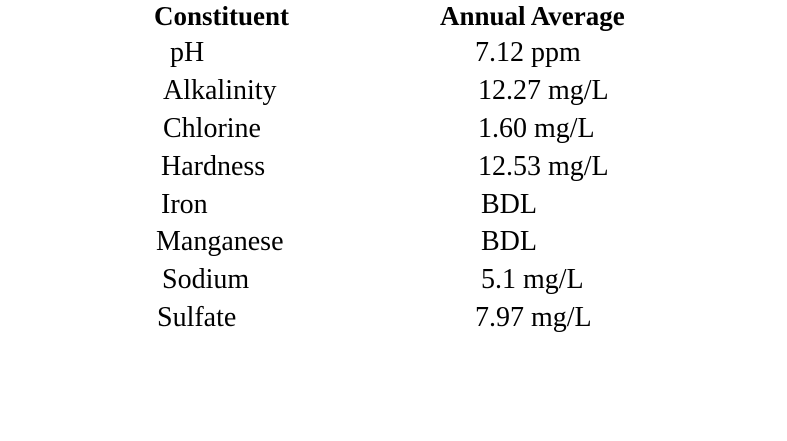 Image resolution: width=787 pixels, height=441 pixels. What do you see at coordinates (212, 128) in the screenshot?
I see `row-constituent: Chlorine` at bounding box center [212, 128].